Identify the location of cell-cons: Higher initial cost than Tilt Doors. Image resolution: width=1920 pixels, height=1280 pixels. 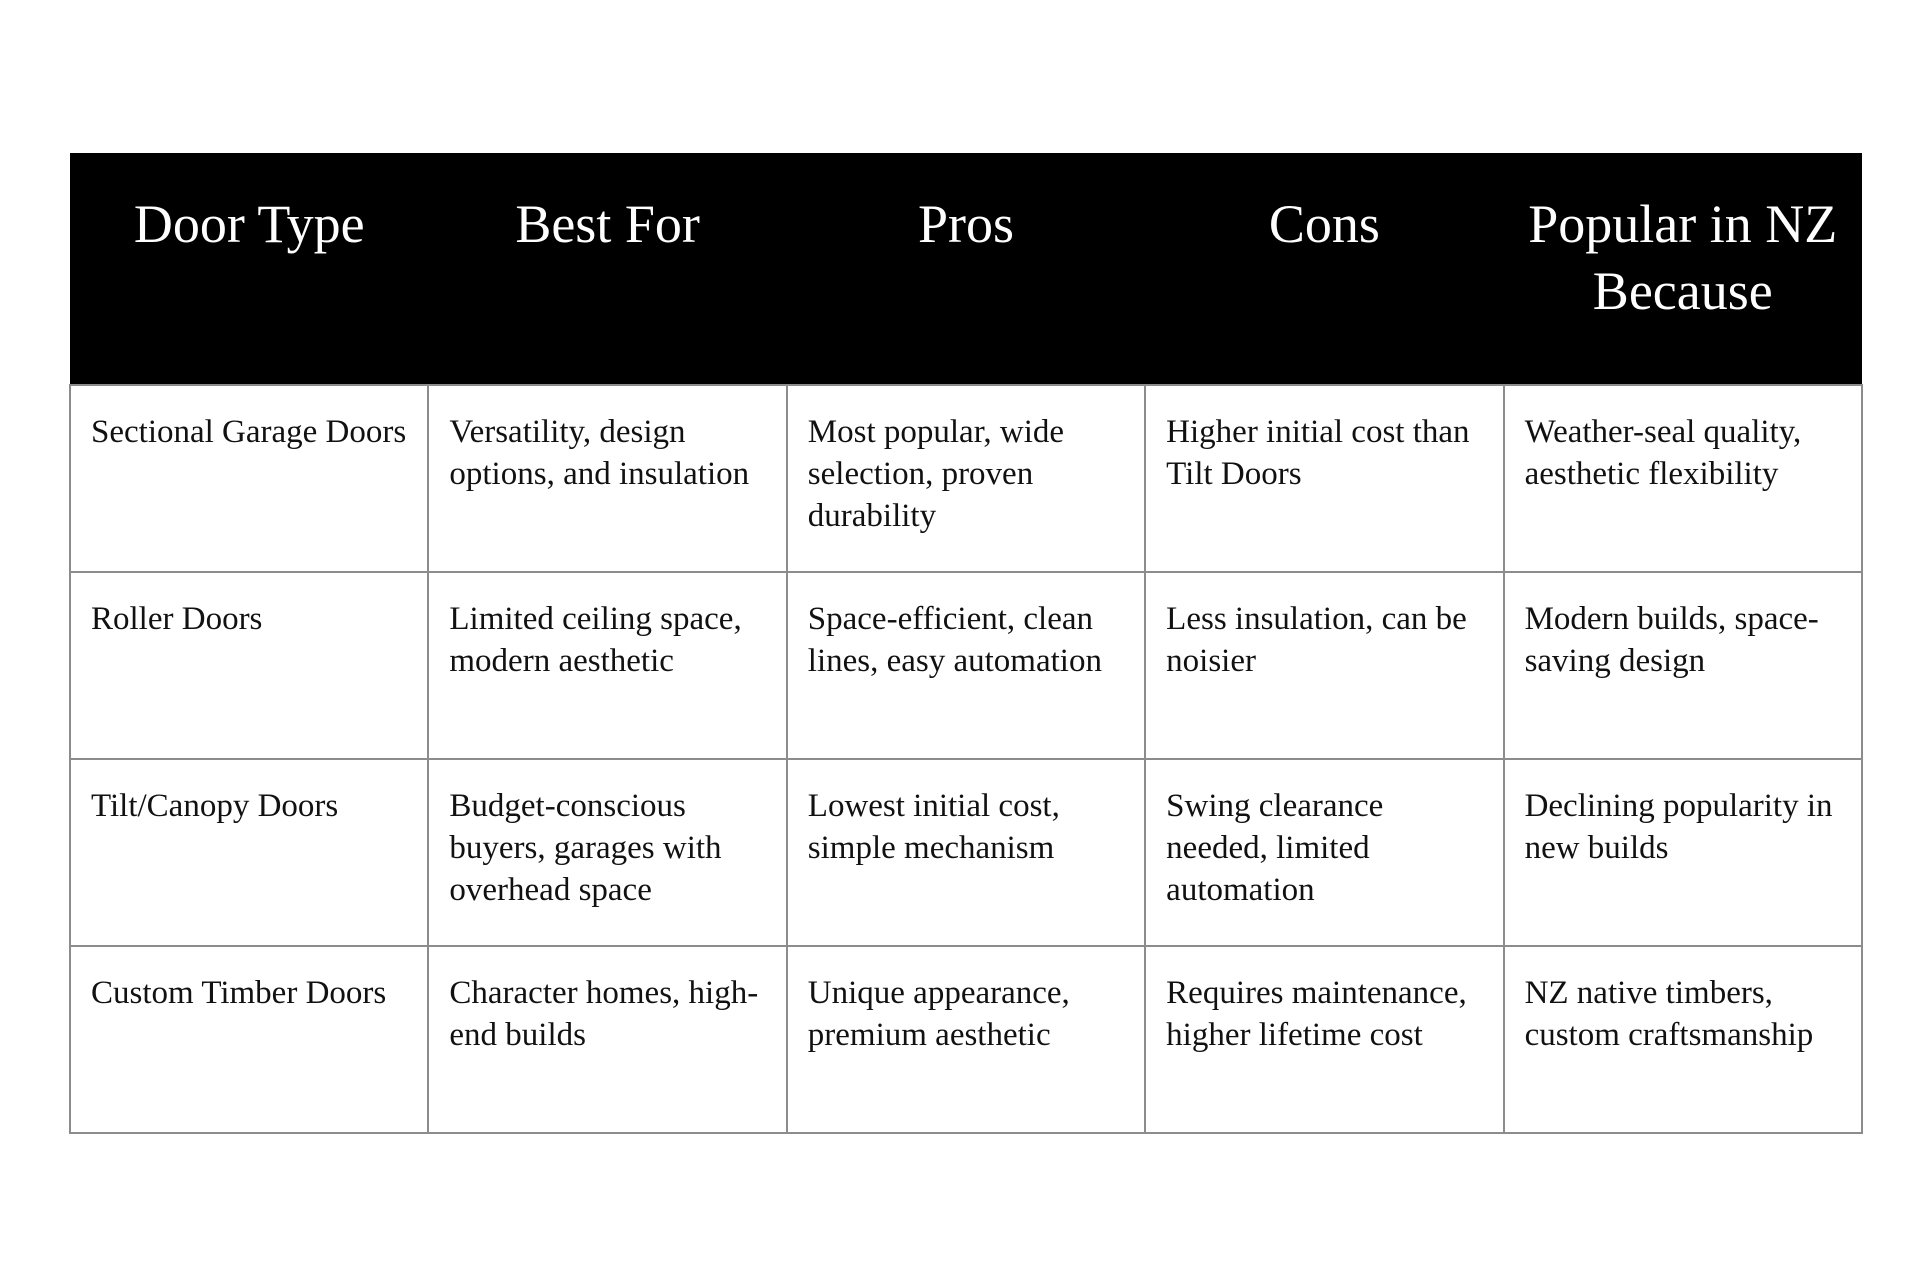
(1324, 478).